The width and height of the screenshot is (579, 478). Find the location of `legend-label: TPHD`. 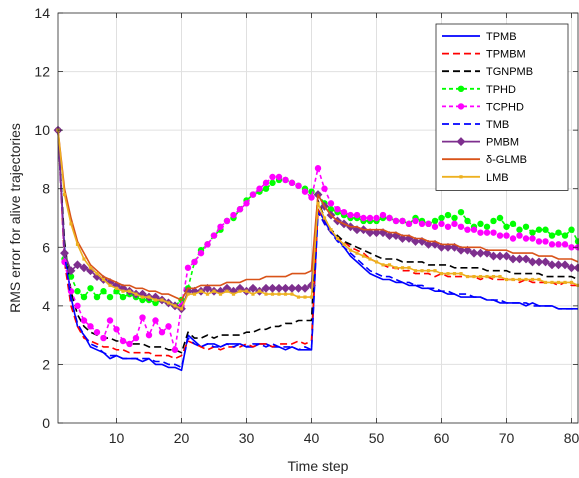

legend-label: TPHD is located at coordinates (501, 90).